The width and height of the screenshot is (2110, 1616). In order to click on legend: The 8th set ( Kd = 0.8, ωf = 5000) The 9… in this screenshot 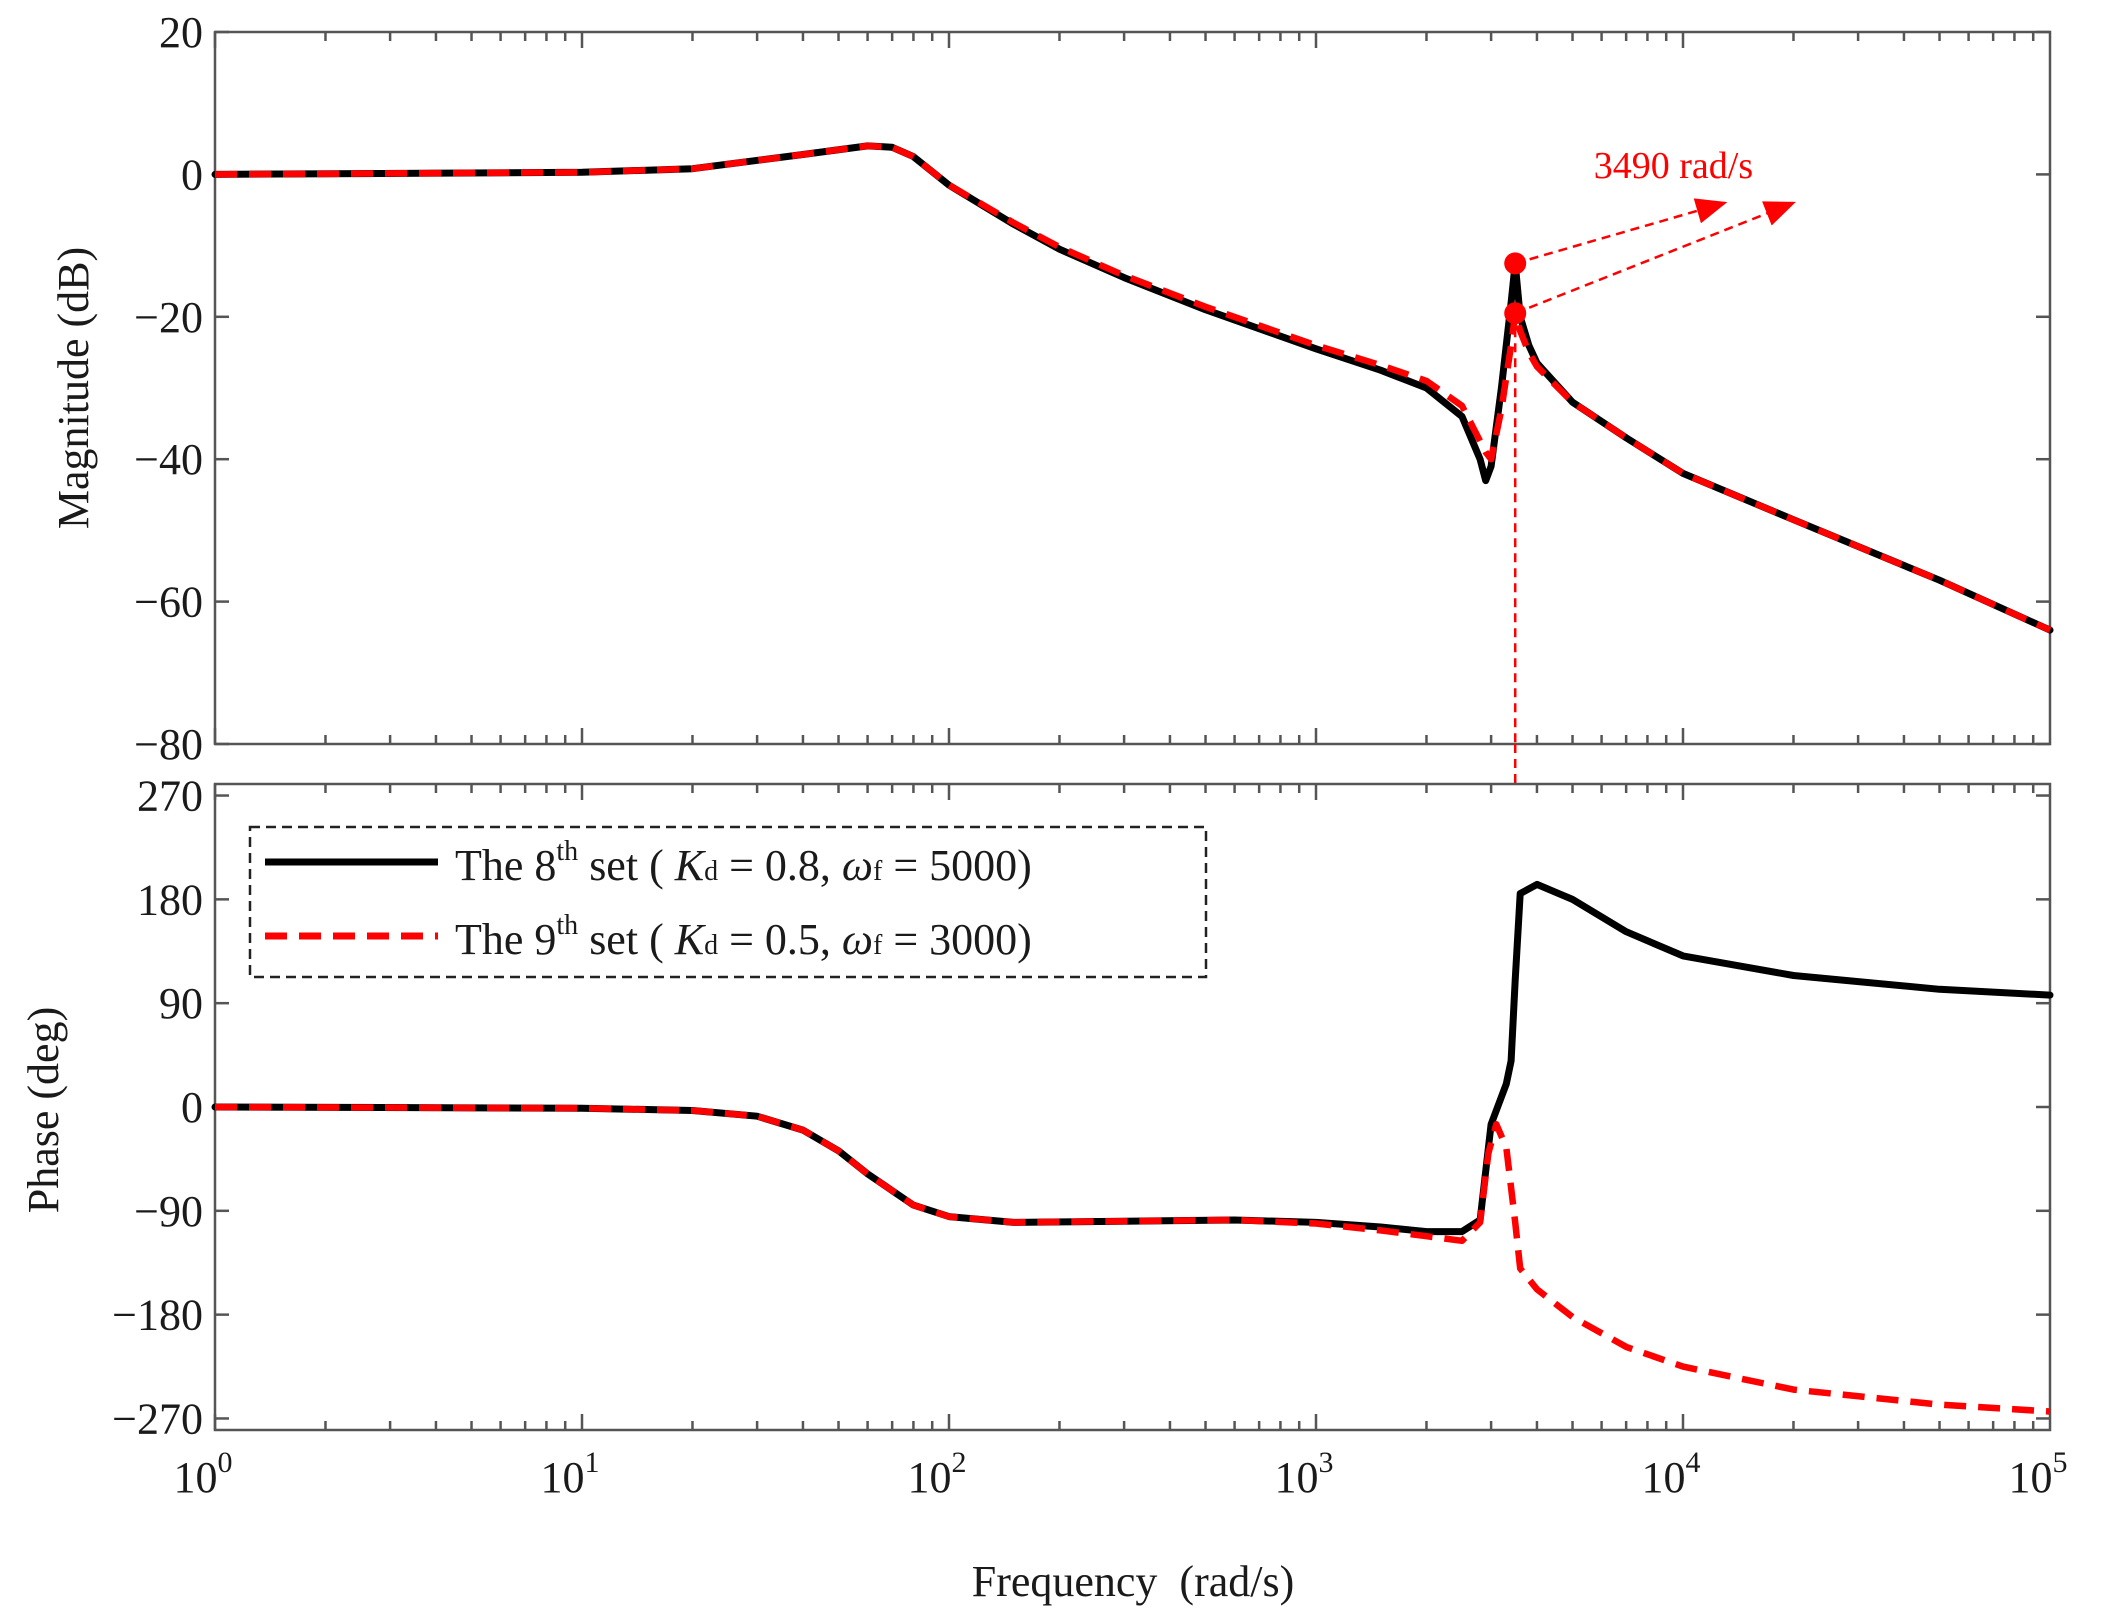, I will do `click(728, 902)`.